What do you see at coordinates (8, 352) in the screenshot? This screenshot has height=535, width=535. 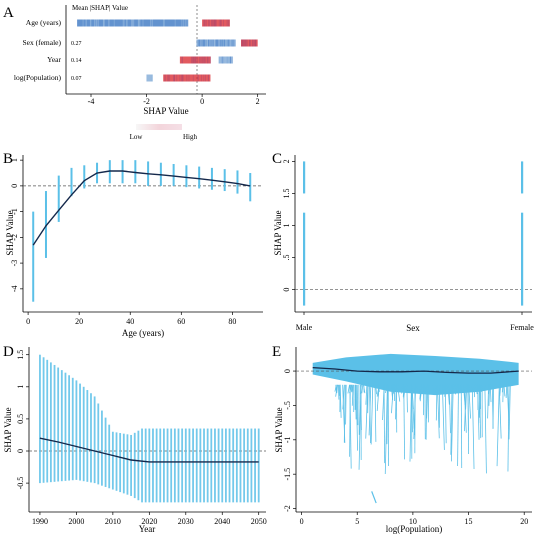 I see `panel-label-d: D` at bounding box center [8, 352].